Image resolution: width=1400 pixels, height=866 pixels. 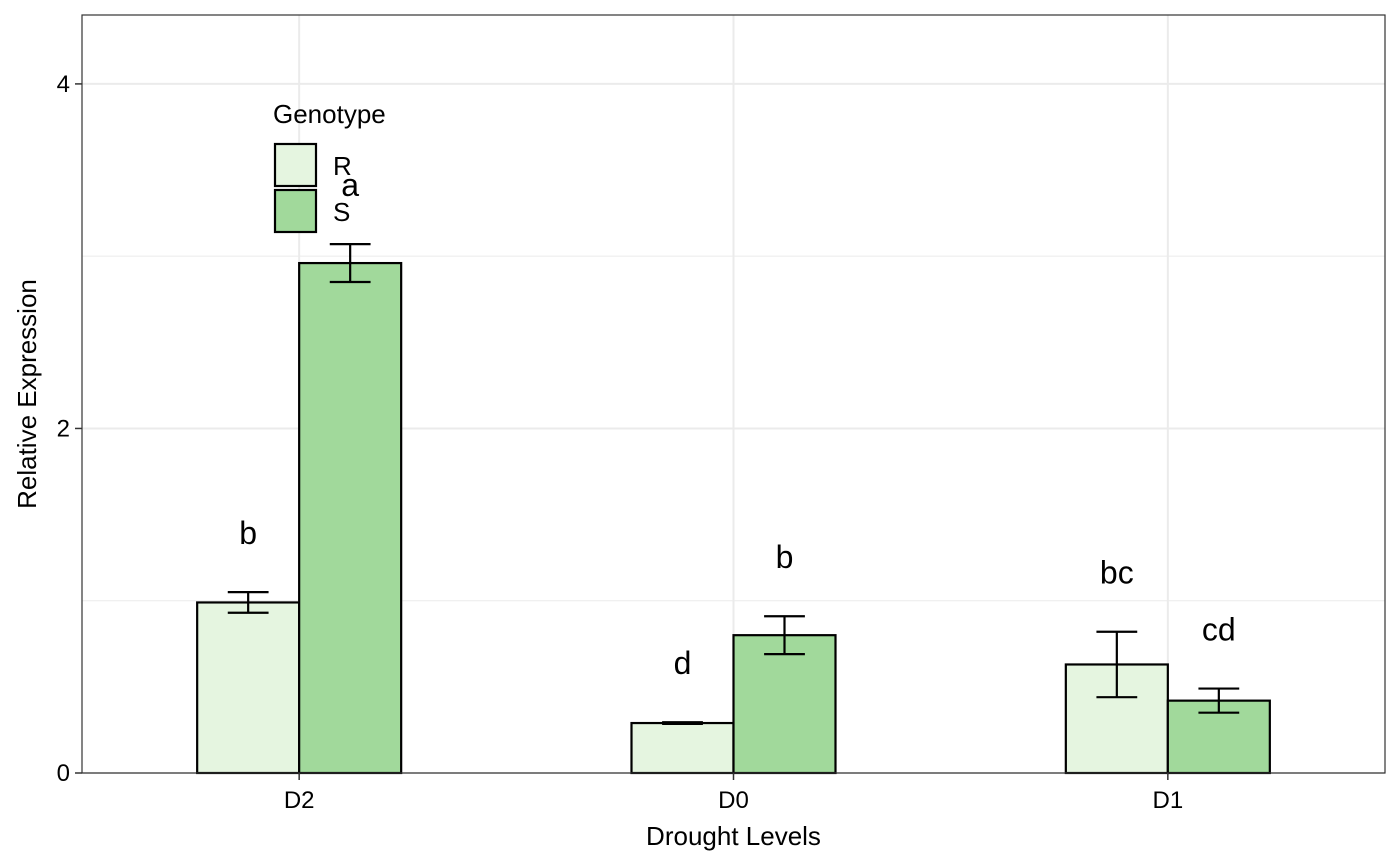 I want to click on bar-d0-s, so click(x=784, y=704).